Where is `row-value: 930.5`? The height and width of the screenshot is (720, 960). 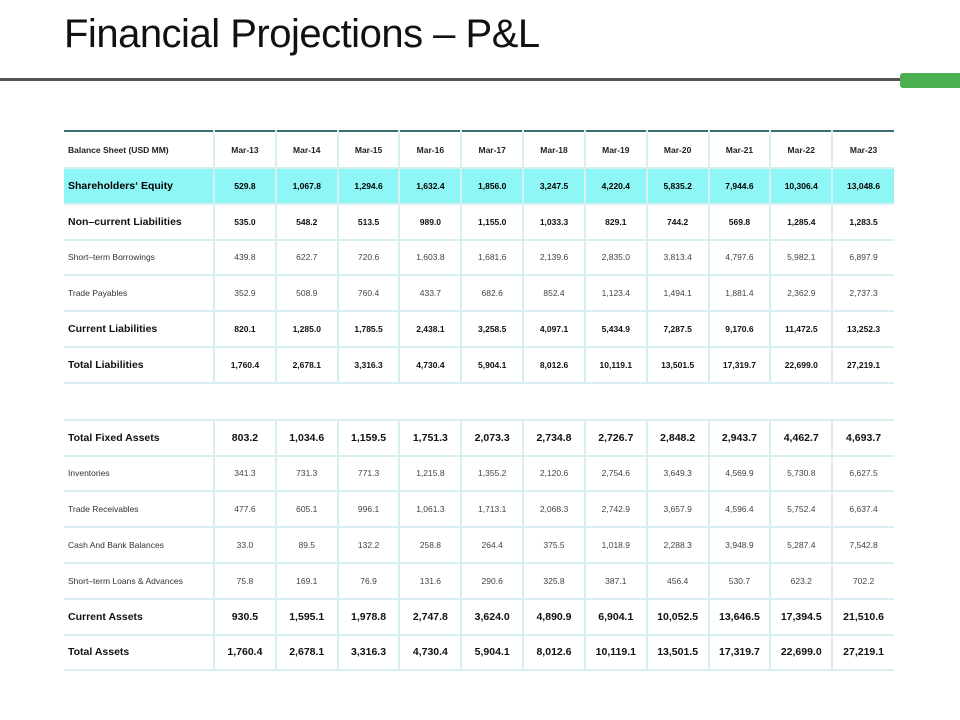 row-value: 930.5 is located at coordinates (245, 617).